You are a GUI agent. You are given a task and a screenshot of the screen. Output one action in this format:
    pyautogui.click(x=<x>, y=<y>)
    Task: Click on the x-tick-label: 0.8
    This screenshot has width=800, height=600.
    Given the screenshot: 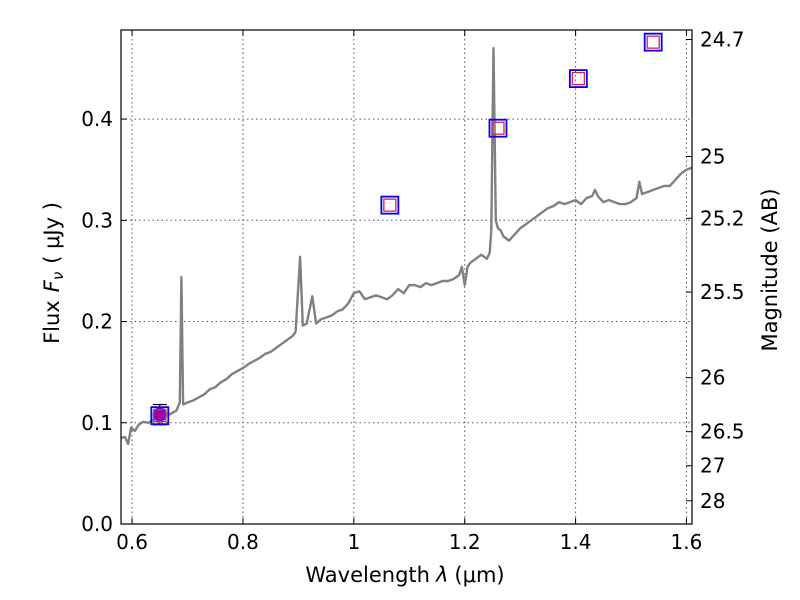 What is the action you would take?
    pyautogui.click(x=243, y=542)
    